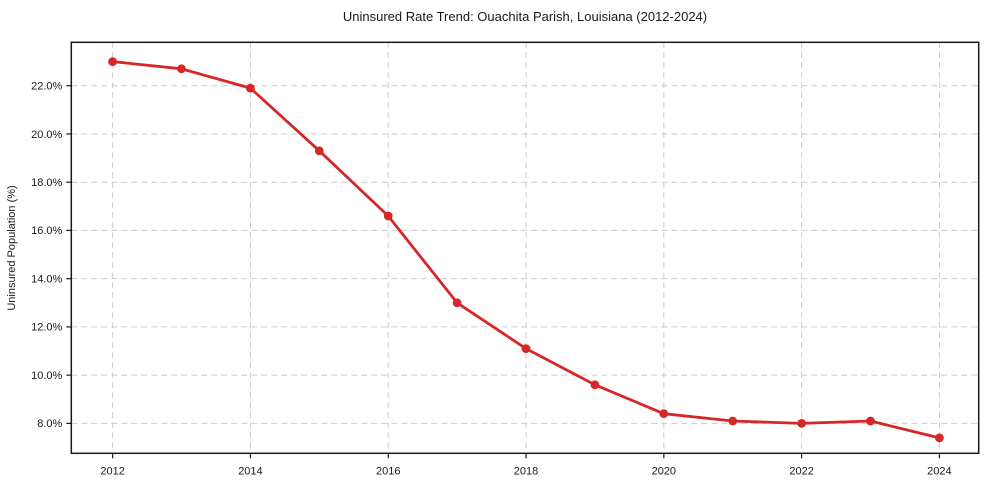 This screenshot has height=490, width=989. I want to click on y-tick-label: 8.0%, so click(49, 424).